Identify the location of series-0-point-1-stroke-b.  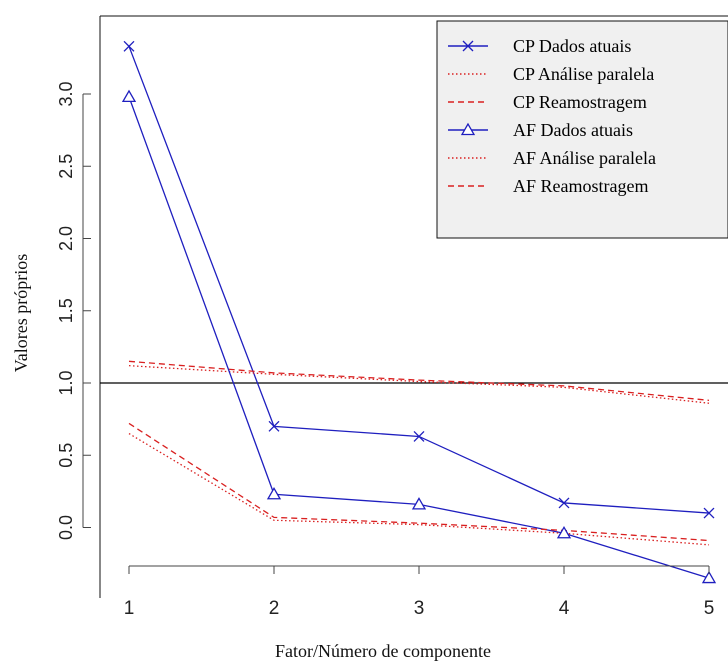
(274, 426).